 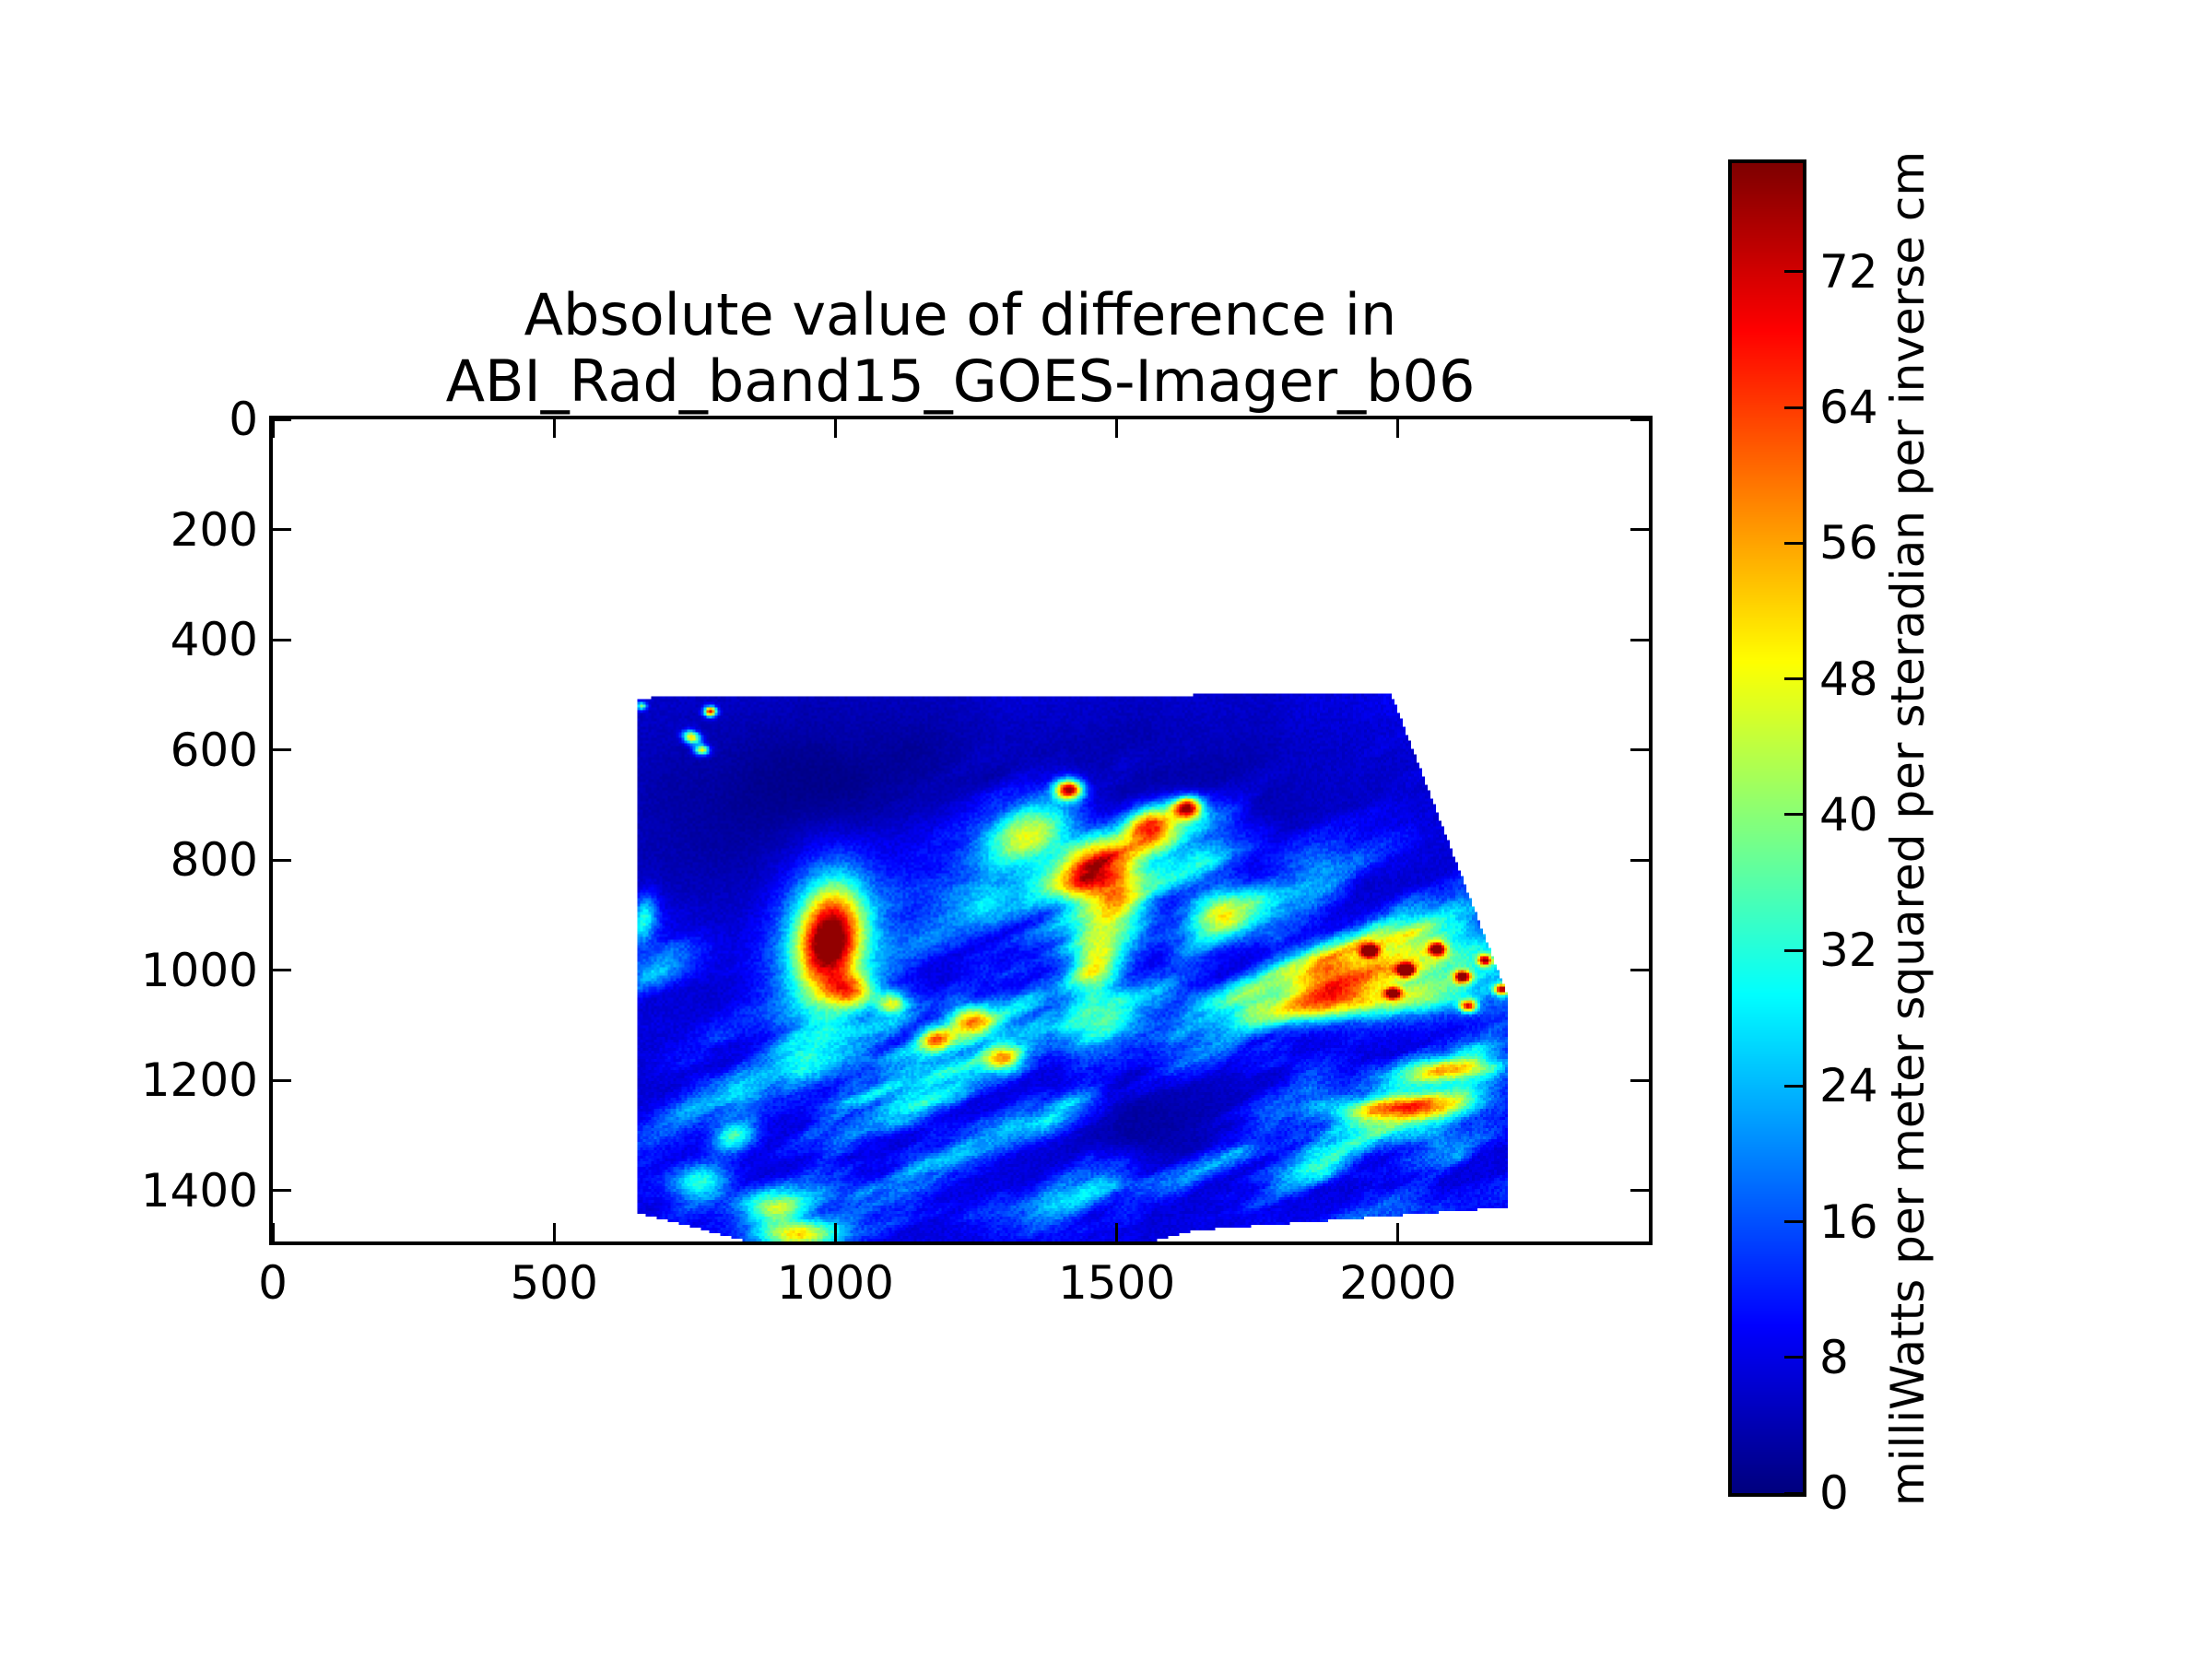 I want to click on colorbar-tick-label: 24, so click(x=1848, y=1086).